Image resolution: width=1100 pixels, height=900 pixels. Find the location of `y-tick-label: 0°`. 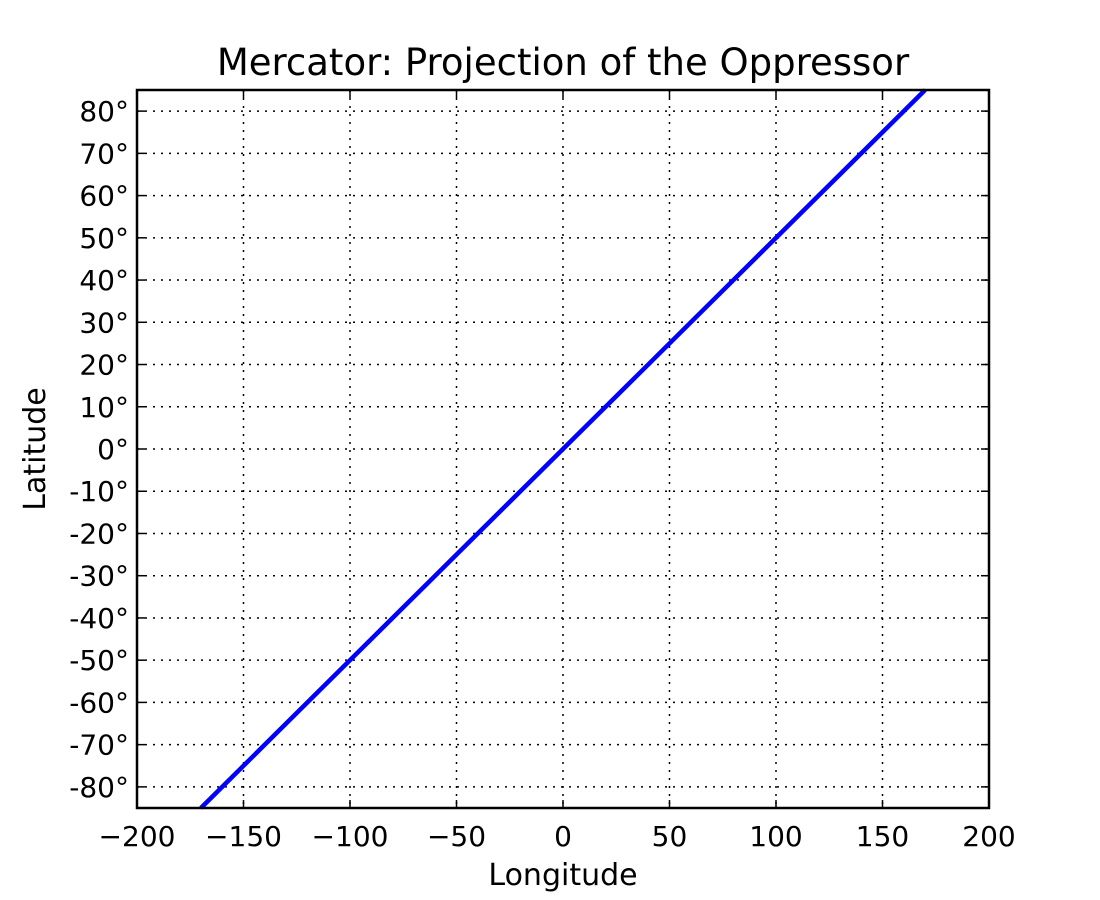

y-tick-label: 0° is located at coordinates (113, 449).